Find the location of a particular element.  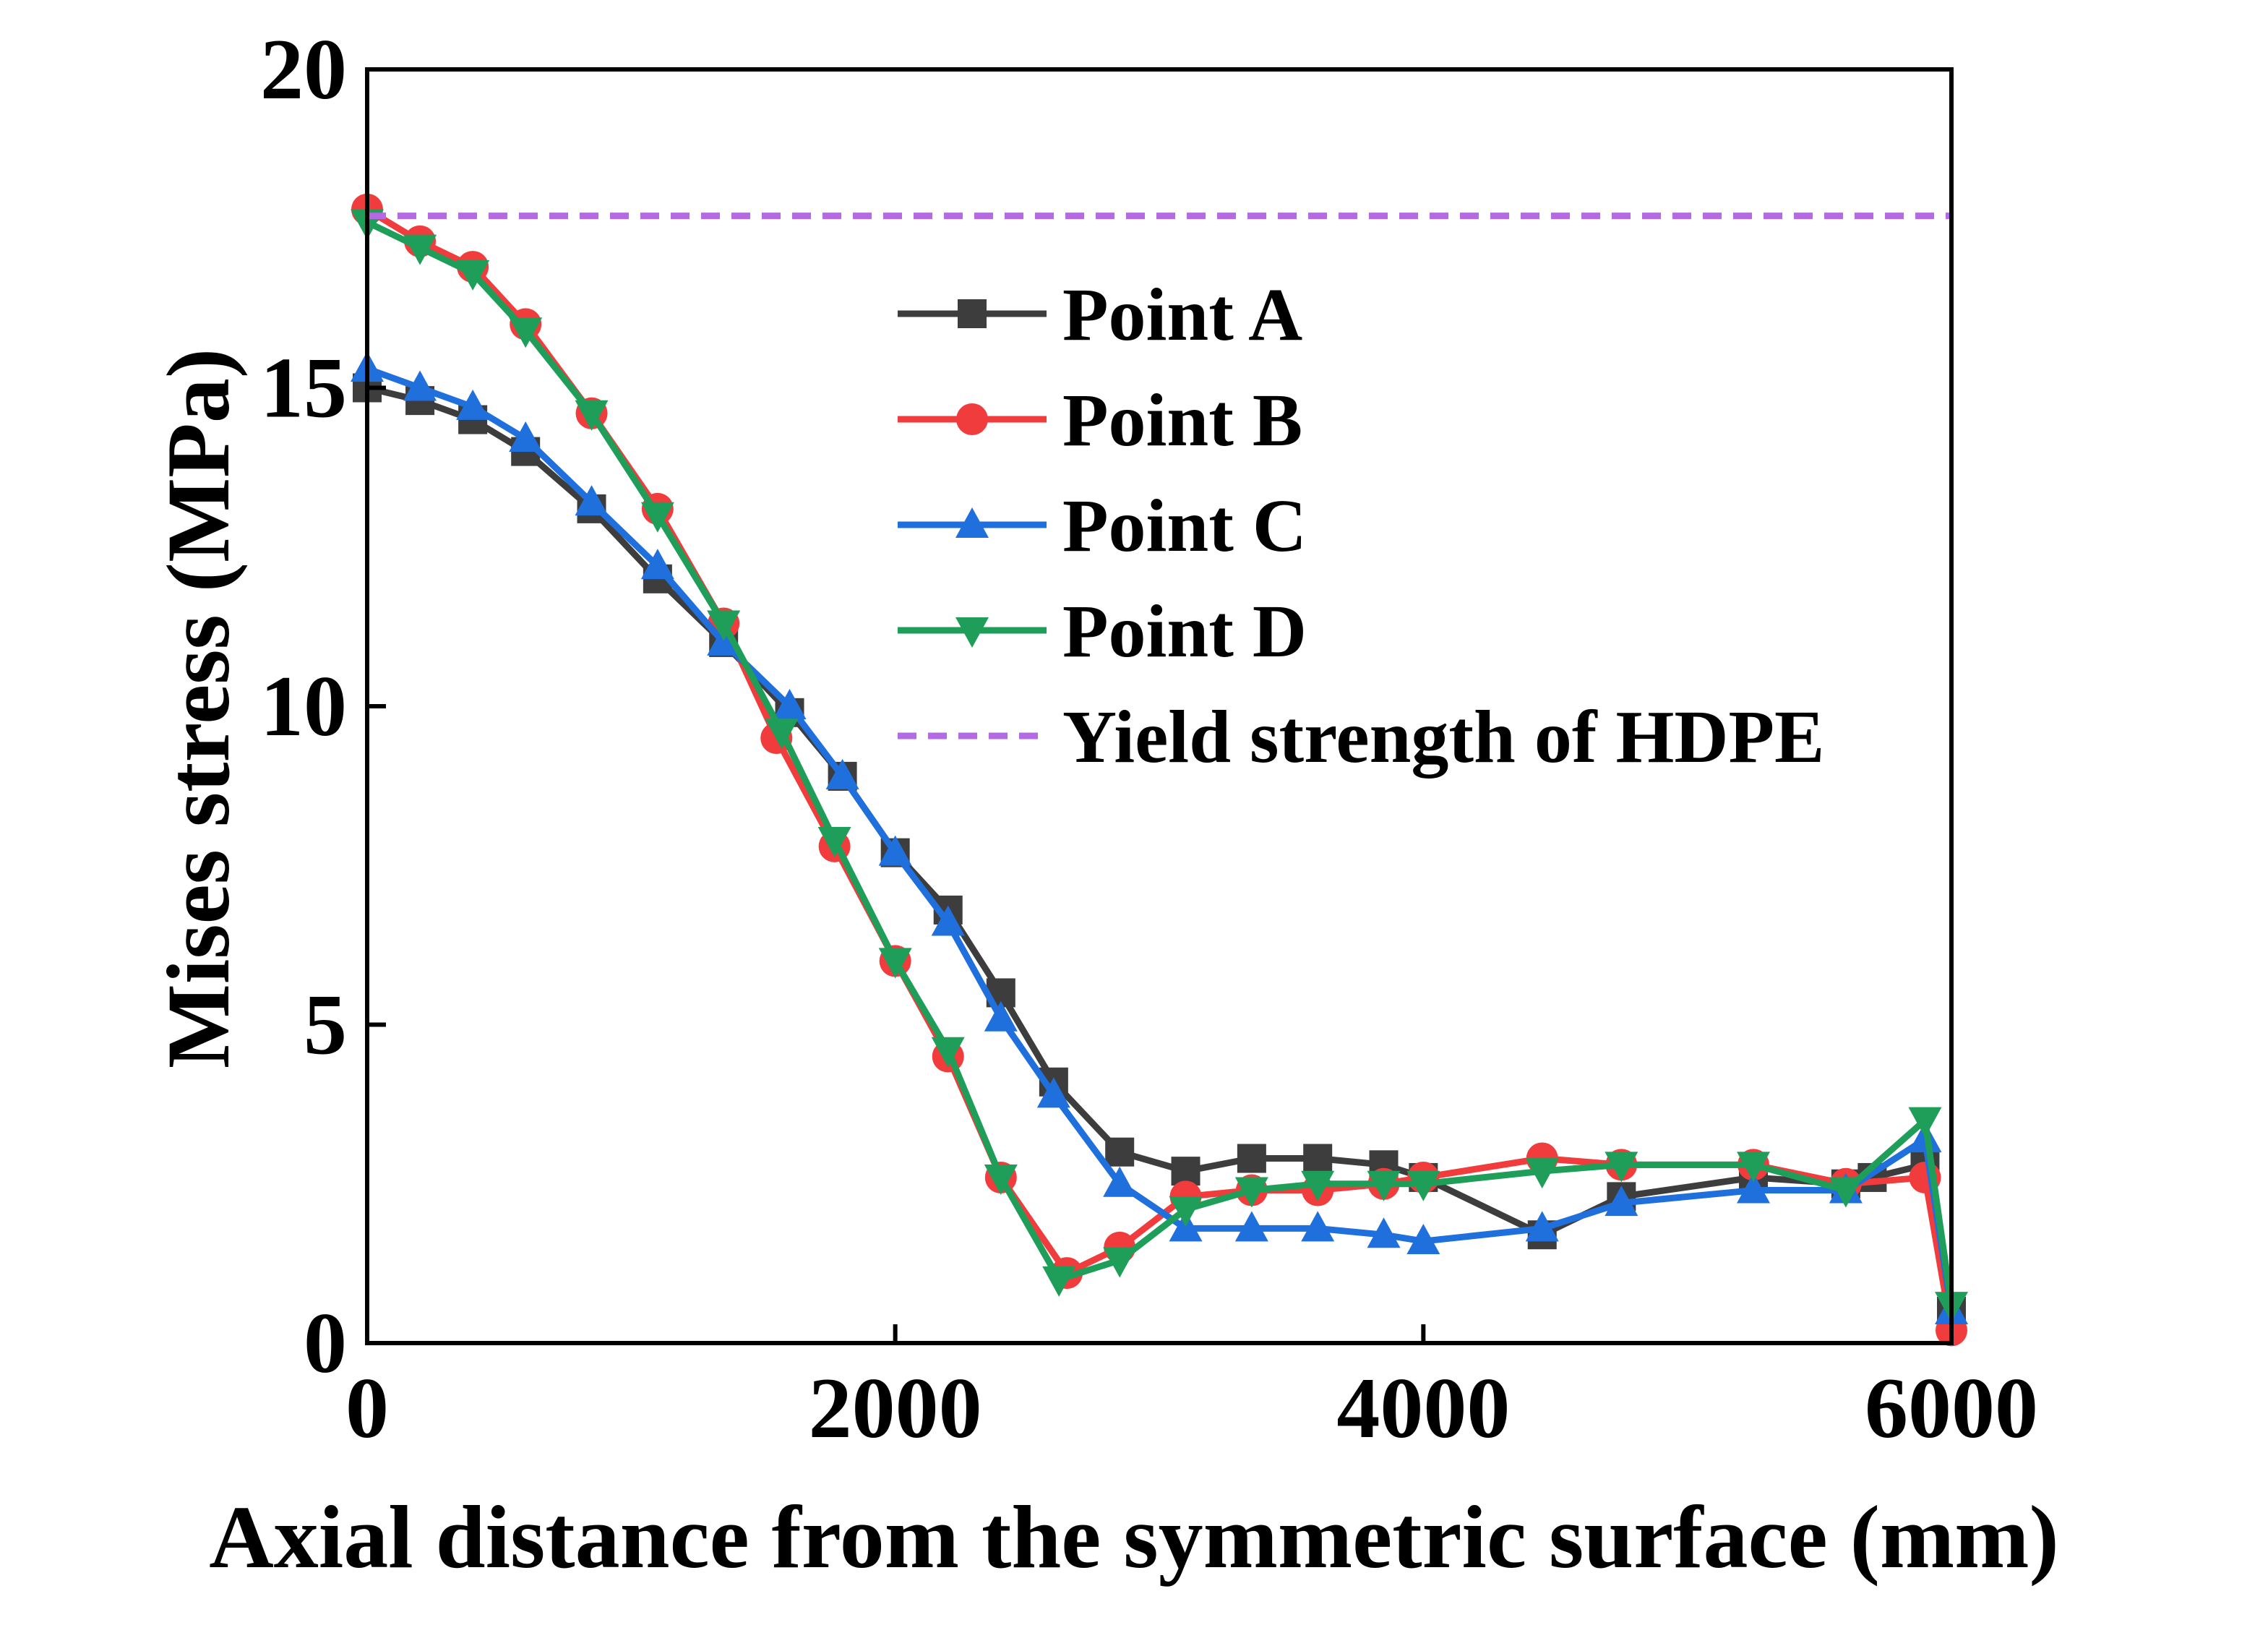

y-axis-title: Mises stress (MPa) is located at coordinates (198, 708).